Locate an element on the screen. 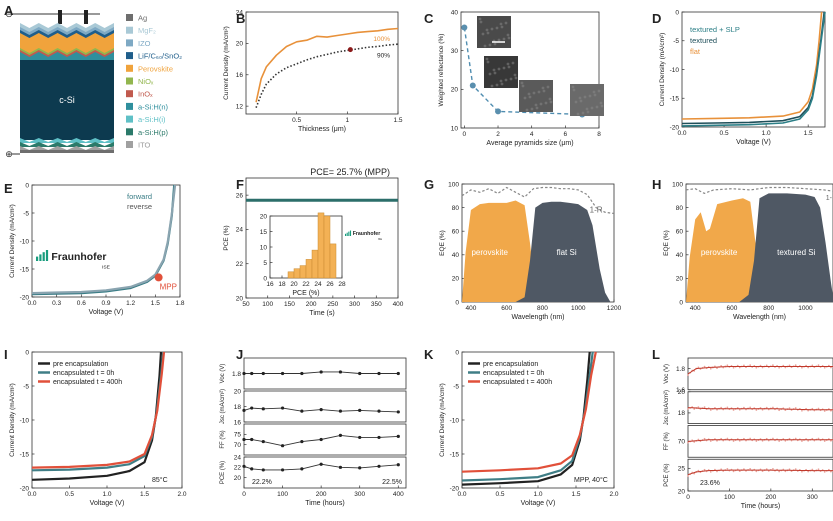 The image size is (833, 521). legend-label: reverse is located at coordinates (139, 206).